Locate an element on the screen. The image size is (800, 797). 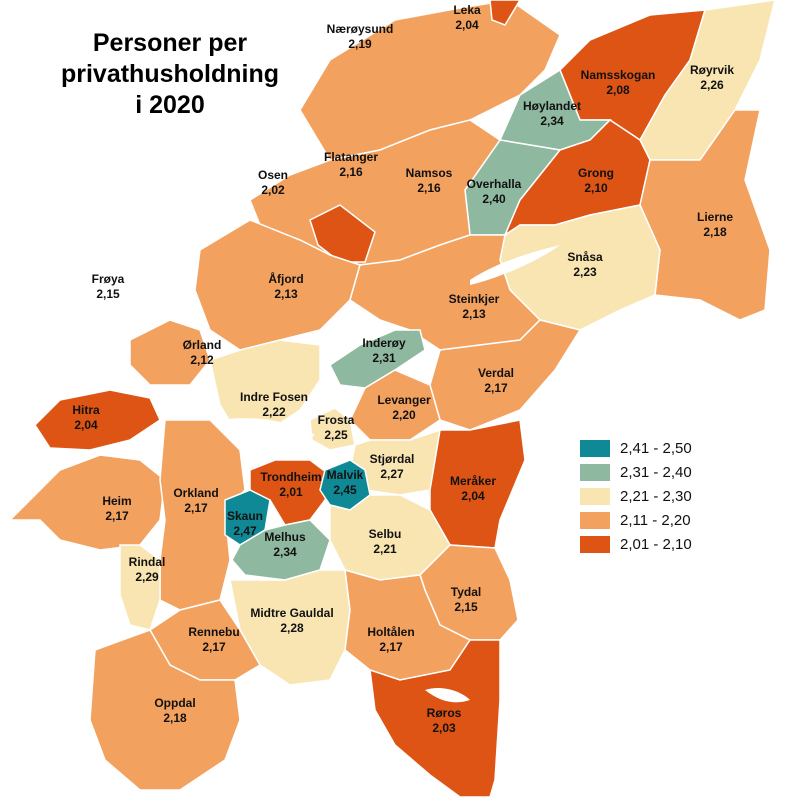
legend-item: 2,21 - 2,30 is located at coordinates (636, 496).